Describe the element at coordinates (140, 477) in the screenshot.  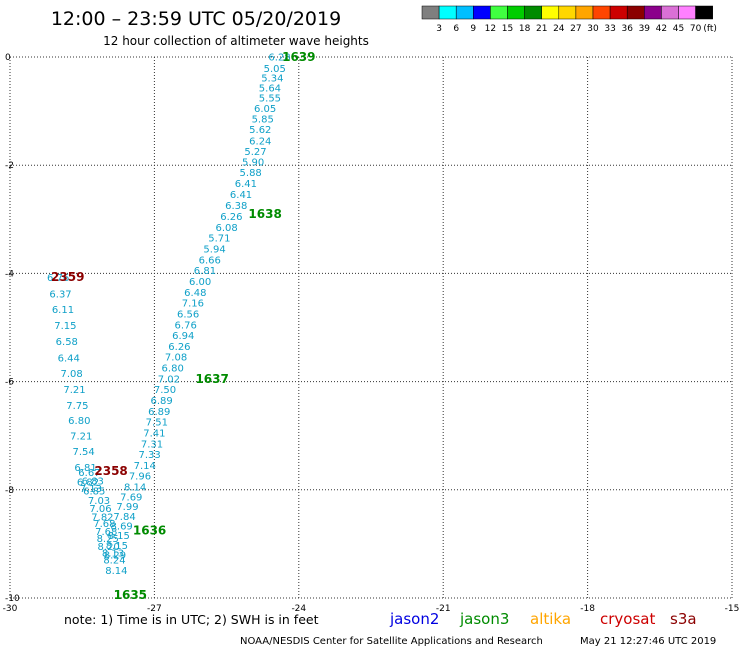
I see `wave-height-value: 7.96` at that location.